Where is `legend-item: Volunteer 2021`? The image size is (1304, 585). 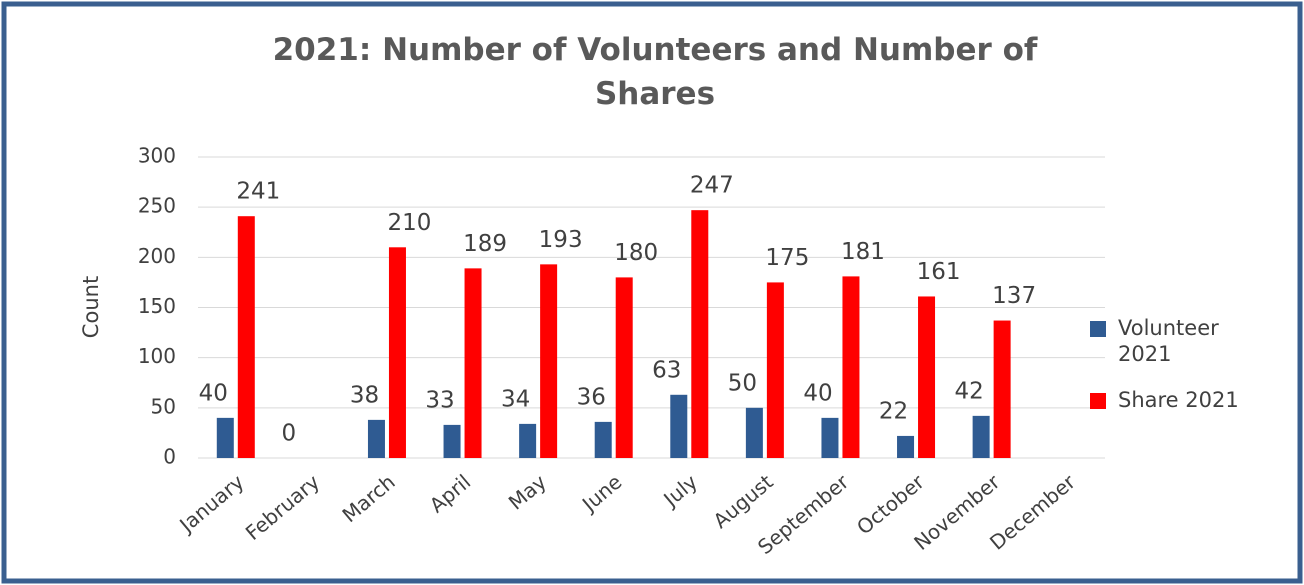 legend-item: Volunteer 2021 is located at coordinates (1169, 341).